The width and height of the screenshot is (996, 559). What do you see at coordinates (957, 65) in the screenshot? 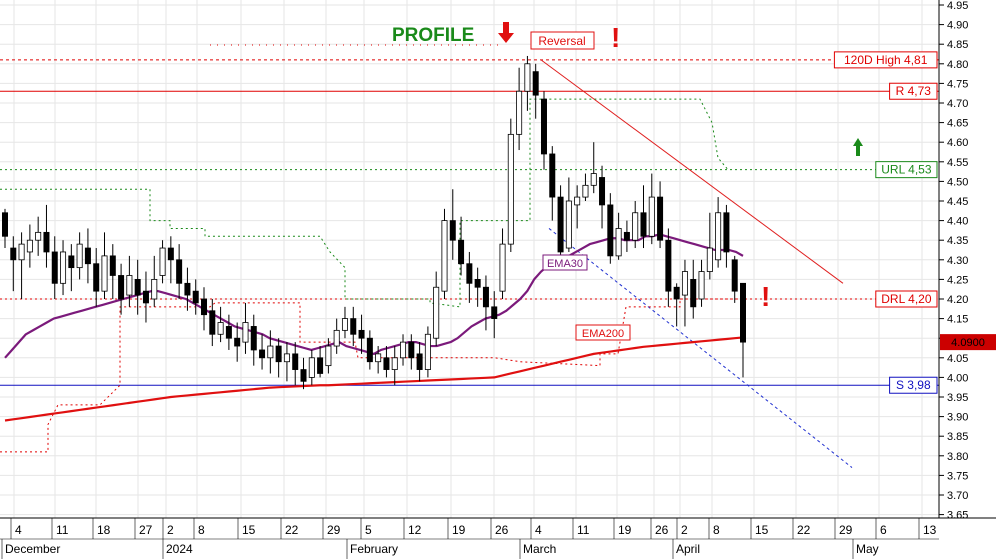
I see `y-tick-label: 4.80` at bounding box center [957, 65].